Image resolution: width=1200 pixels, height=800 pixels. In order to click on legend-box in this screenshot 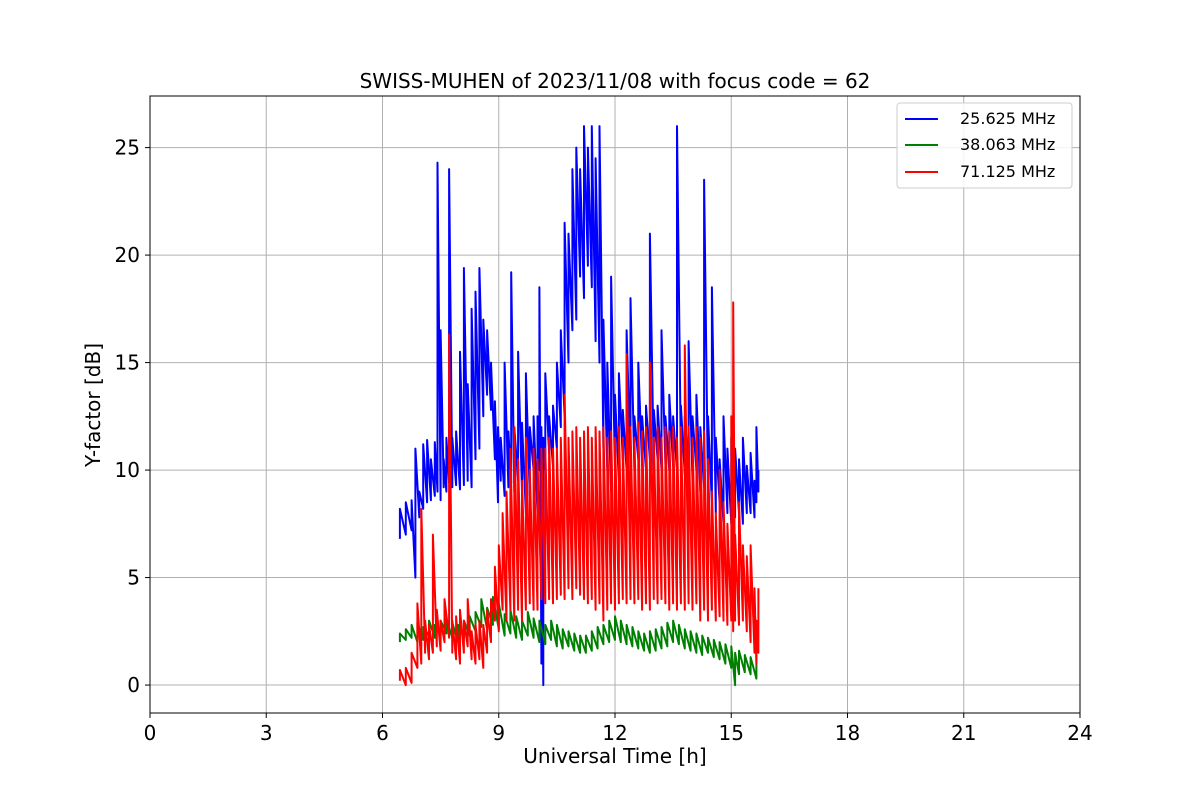, I will do `click(984, 145)`.